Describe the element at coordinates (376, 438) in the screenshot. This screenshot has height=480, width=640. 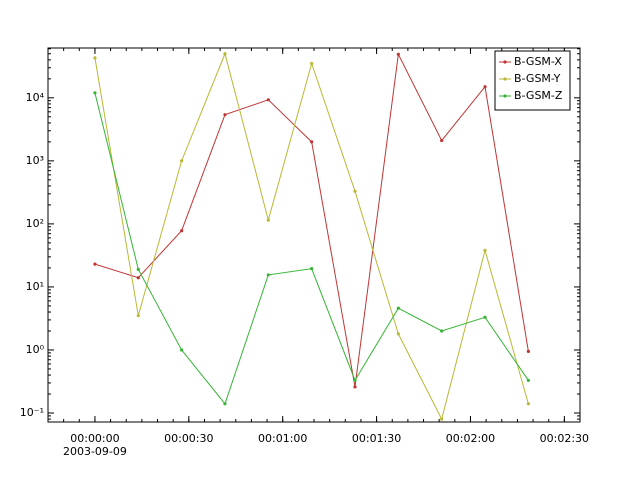
I see `x-tick-label: 00:01:30` at that location.